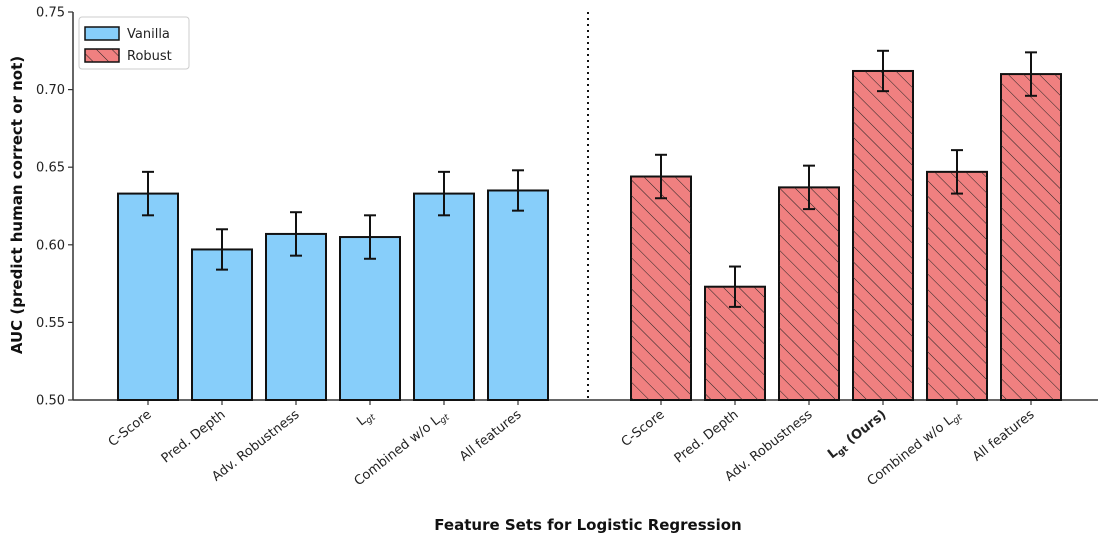 Image resolution: width=1102 pixels, height=535 pixels. I want to click on legend: Vanilla Robust, so click(134, 43).